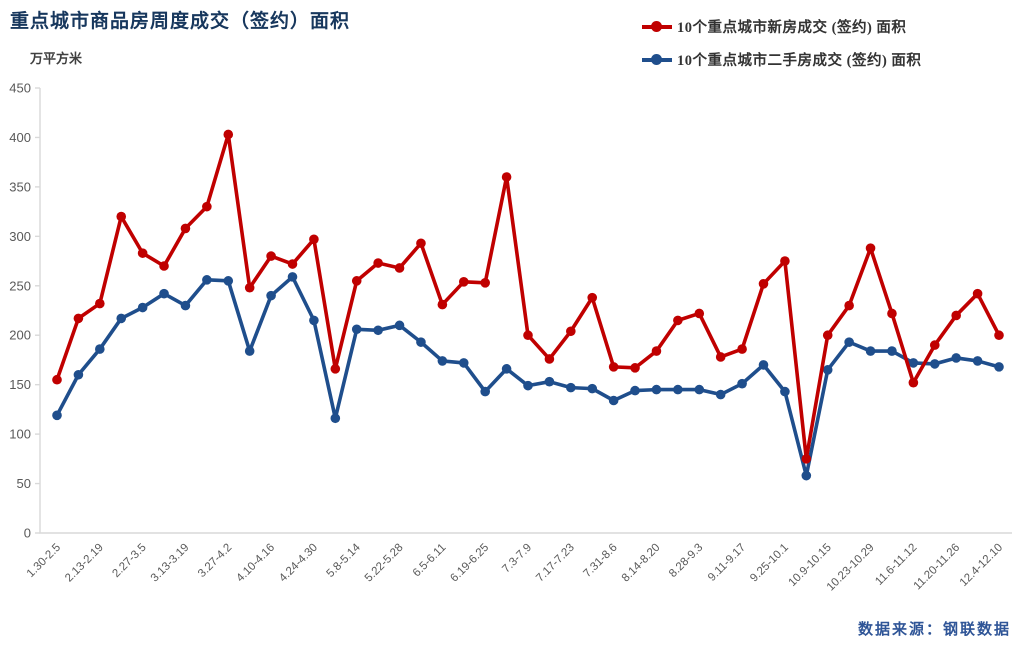 The image size is (1035, 652). What do you see at coordinates (27, 533) in the screenshot?
I see `y-axis-label: 0` at bounding box center [27, 533].